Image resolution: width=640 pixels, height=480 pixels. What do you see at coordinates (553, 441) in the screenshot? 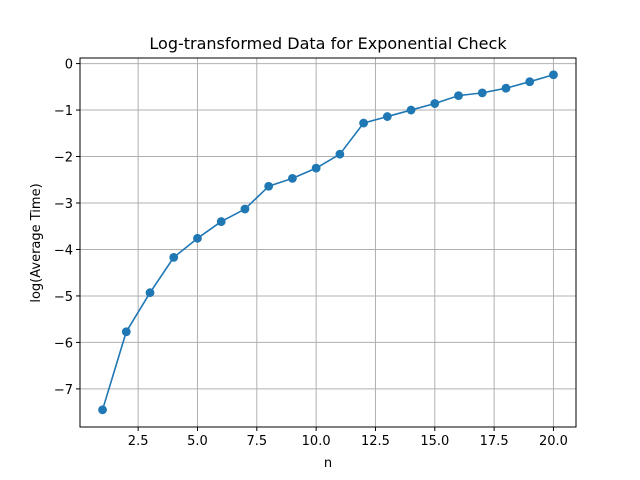
I see `x-tick-label: 20.0` at bounding box center [553, 441].